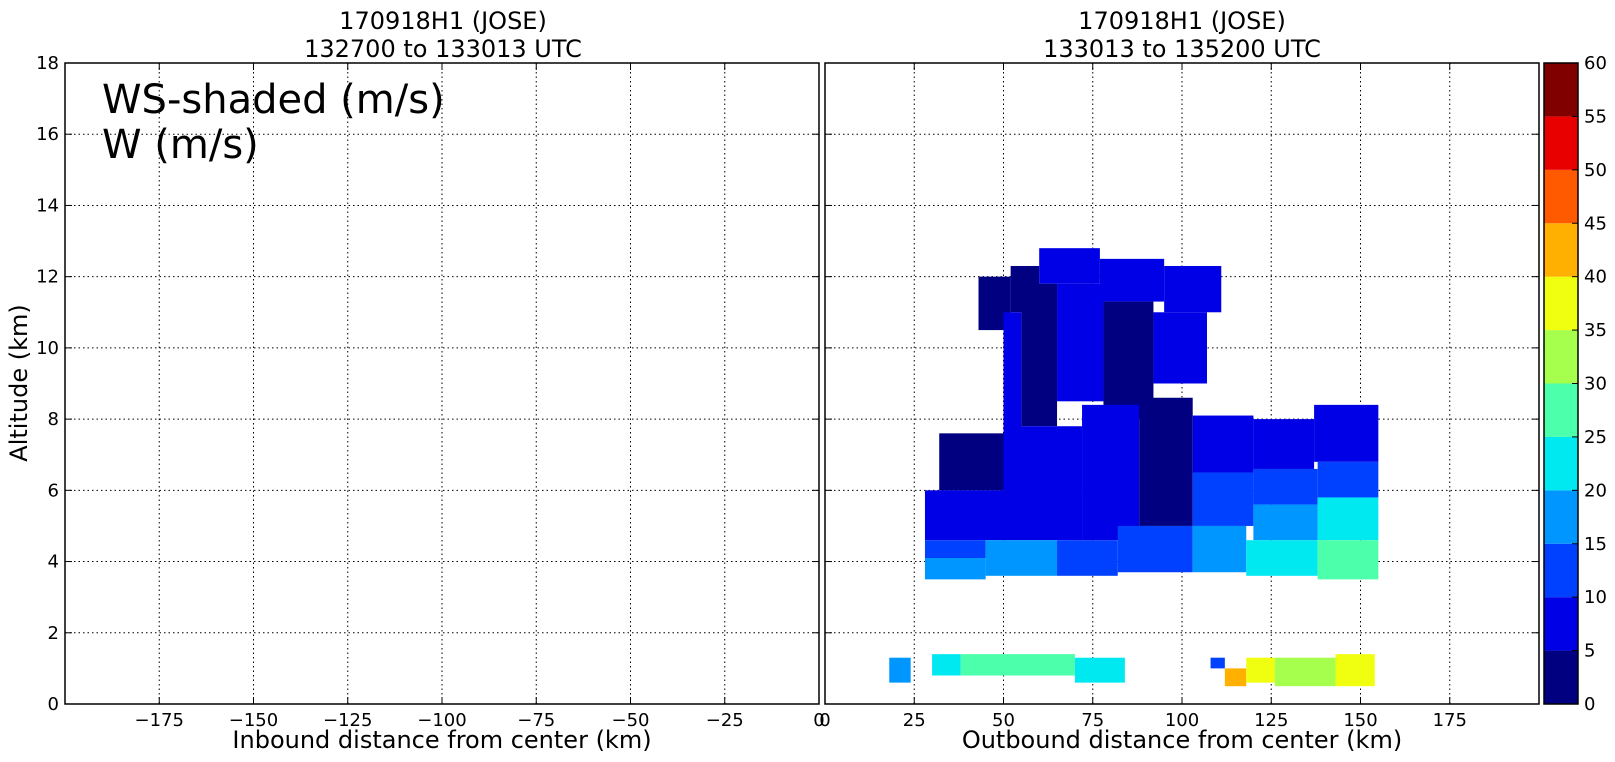 The height and width of the screenshot is (762, 1615). Describe the element at coordinates (1092, 720) in the screenshot. I see `x-tick-label: 75` at that location.